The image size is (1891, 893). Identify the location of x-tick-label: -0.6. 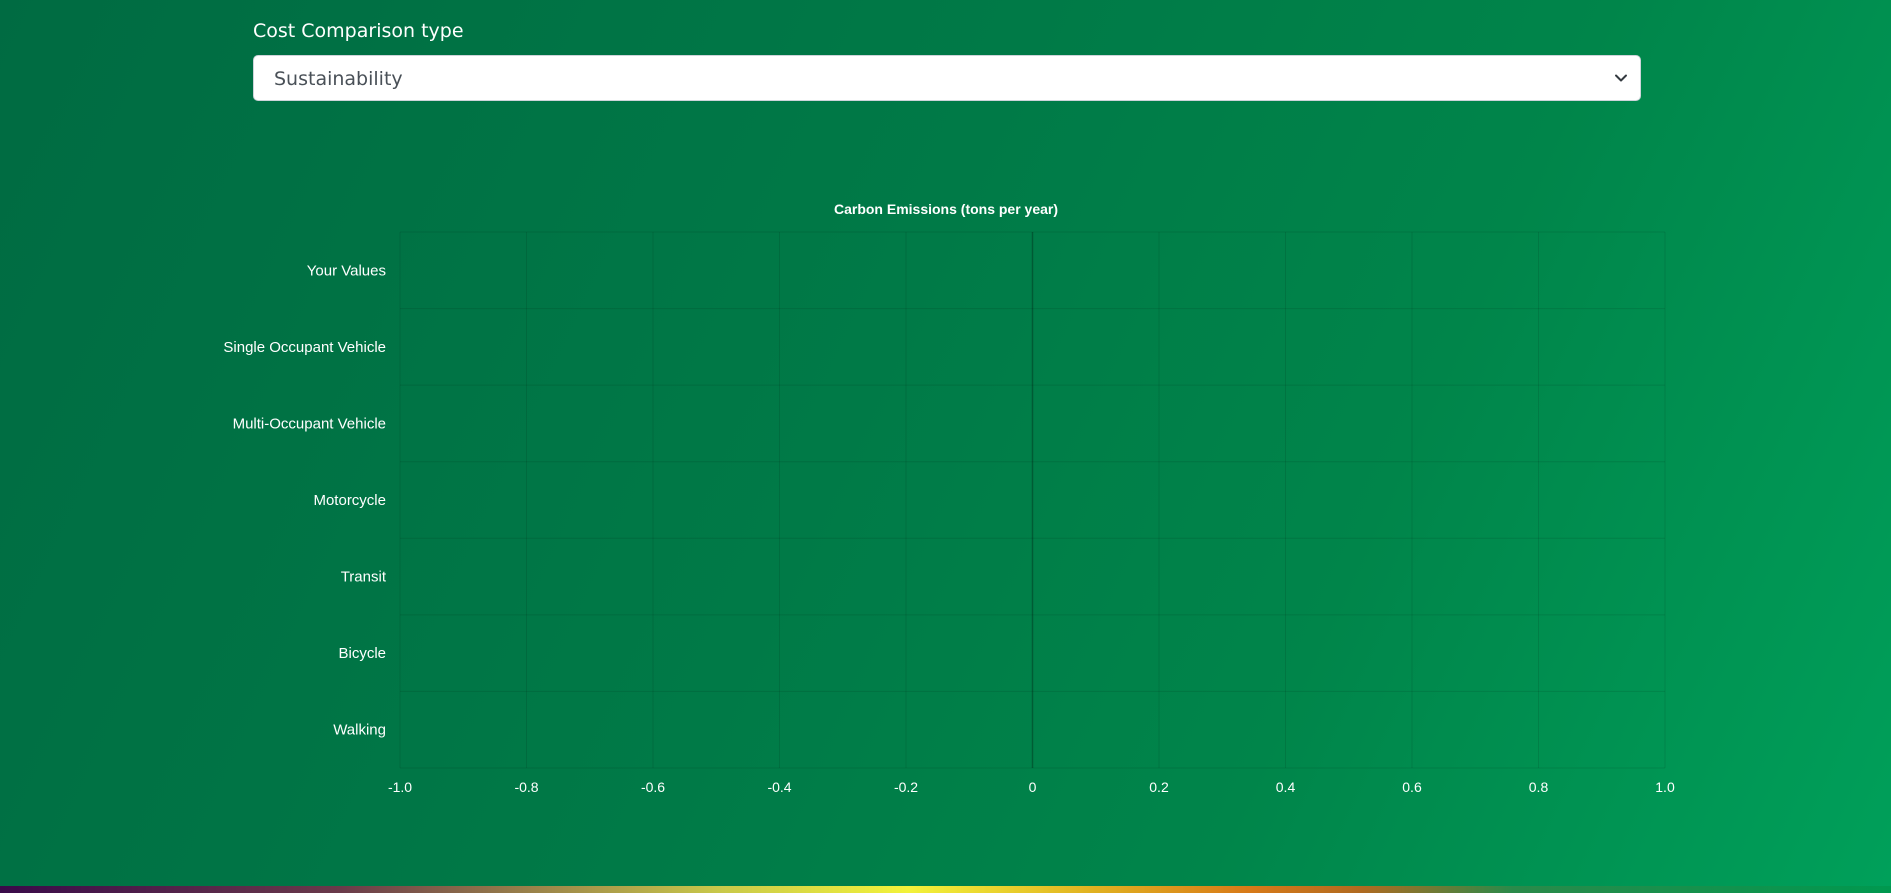
(653, 787).